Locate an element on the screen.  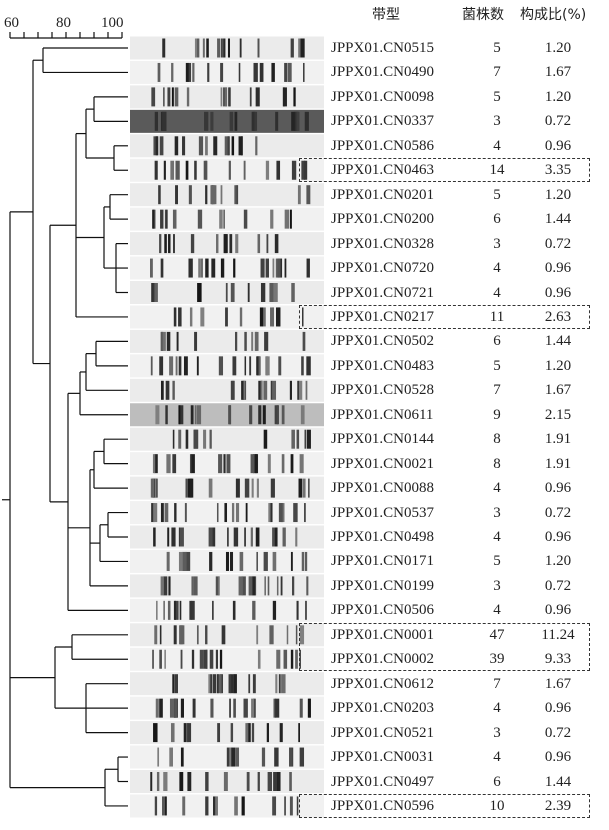
row-percent: 3.35 is located at coordinates (558, 170).